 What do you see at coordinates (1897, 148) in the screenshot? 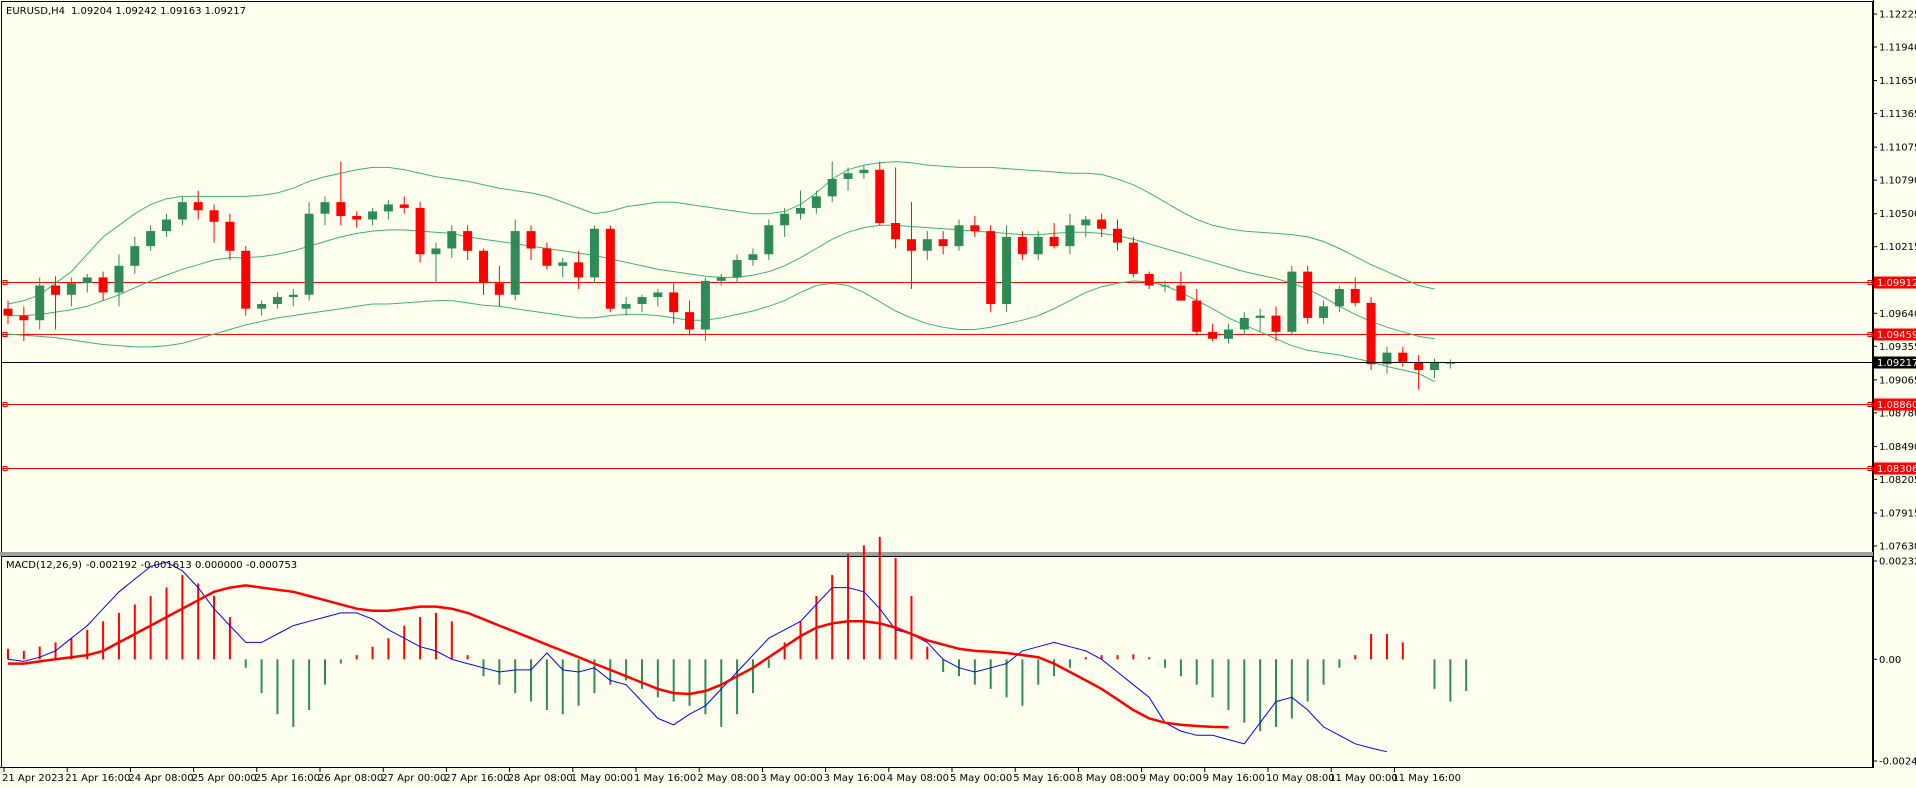
I see `price-tick-label: 1.11075` at bounding box center [1897, 148].